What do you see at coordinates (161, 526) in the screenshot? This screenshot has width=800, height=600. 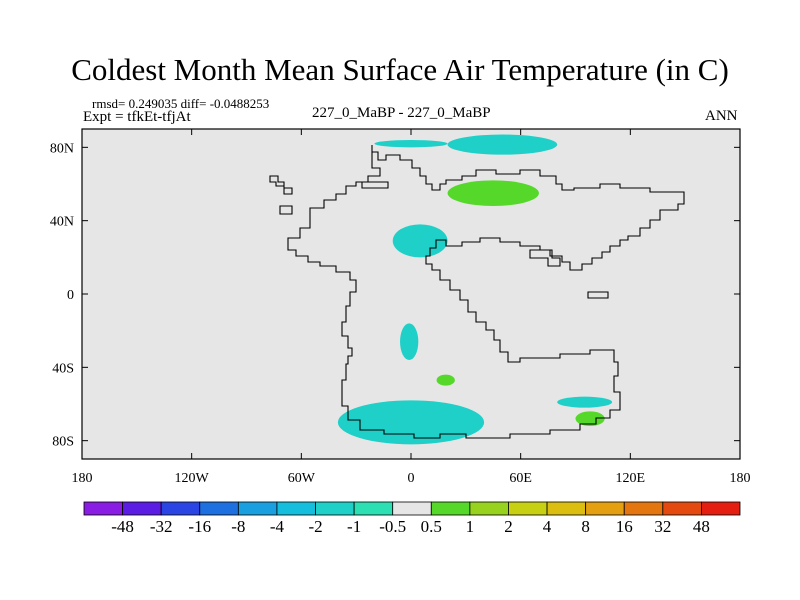 I see `colorbar-label: -32` at bounding box center [161, 526].